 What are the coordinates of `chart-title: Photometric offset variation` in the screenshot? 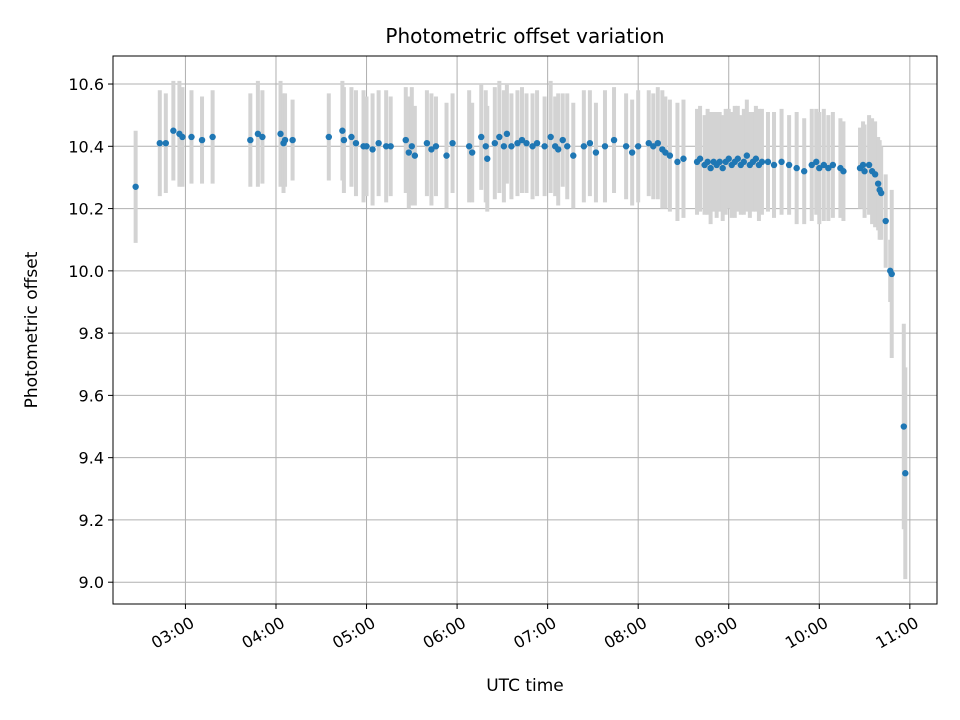 It's located at (524, 36).